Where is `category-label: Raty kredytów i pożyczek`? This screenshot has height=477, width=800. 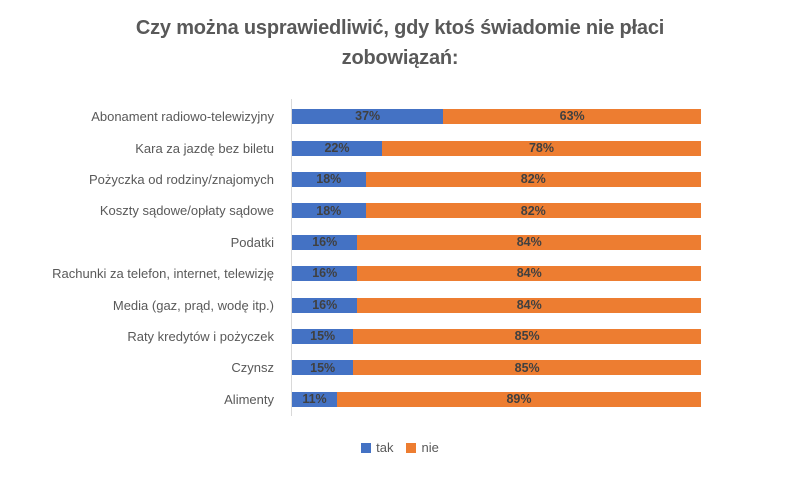 category-label: Raty kredytów i pożyczek is located at coordinates (200, 336).